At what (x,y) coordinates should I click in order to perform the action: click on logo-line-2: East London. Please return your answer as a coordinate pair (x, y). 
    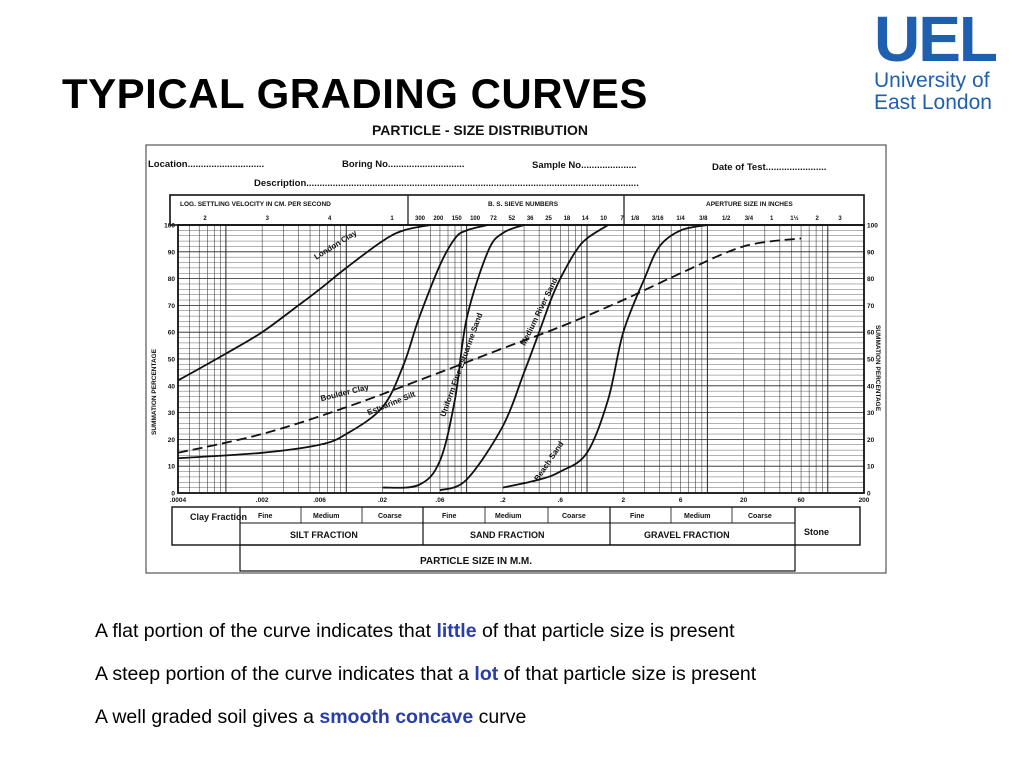
    Looking at the image, I should click on (933, 102).